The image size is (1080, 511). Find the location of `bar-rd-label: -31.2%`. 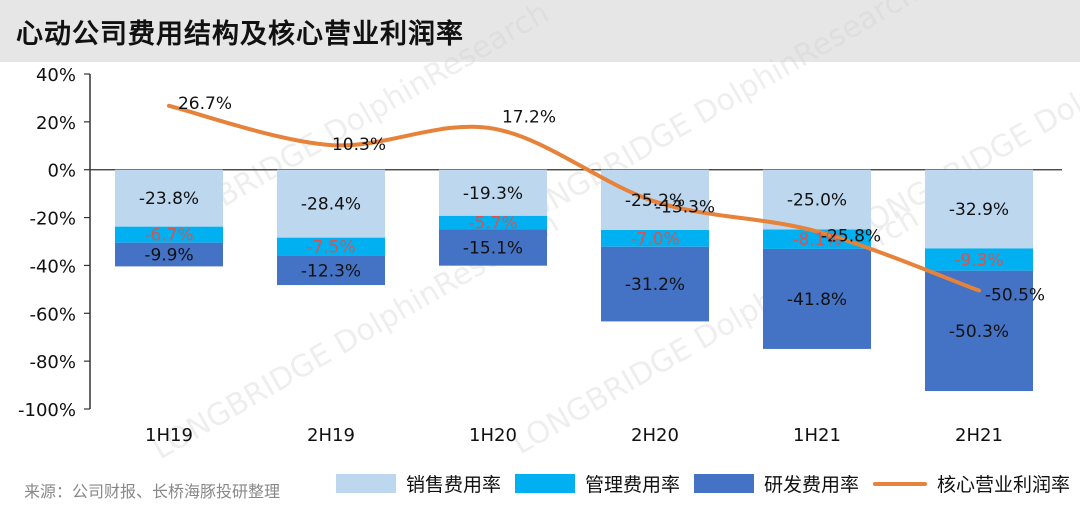

bar-rd-label: -31.2% is located at coordinates (655, 285).